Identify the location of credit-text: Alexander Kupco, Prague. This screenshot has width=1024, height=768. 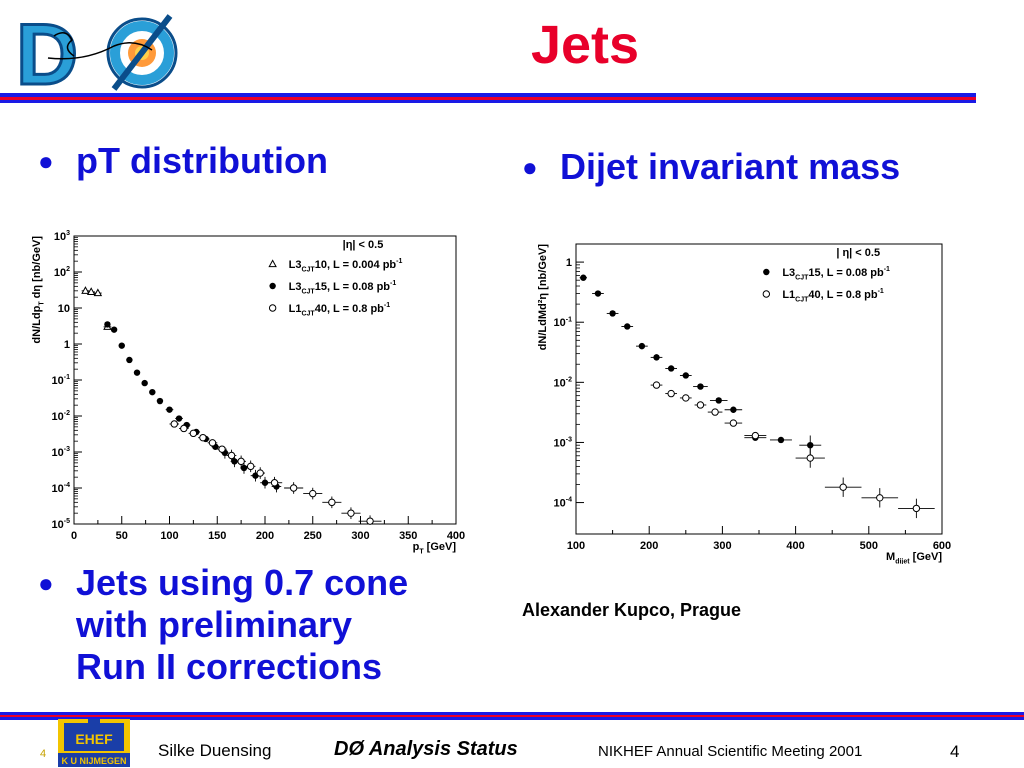
(632, 610).